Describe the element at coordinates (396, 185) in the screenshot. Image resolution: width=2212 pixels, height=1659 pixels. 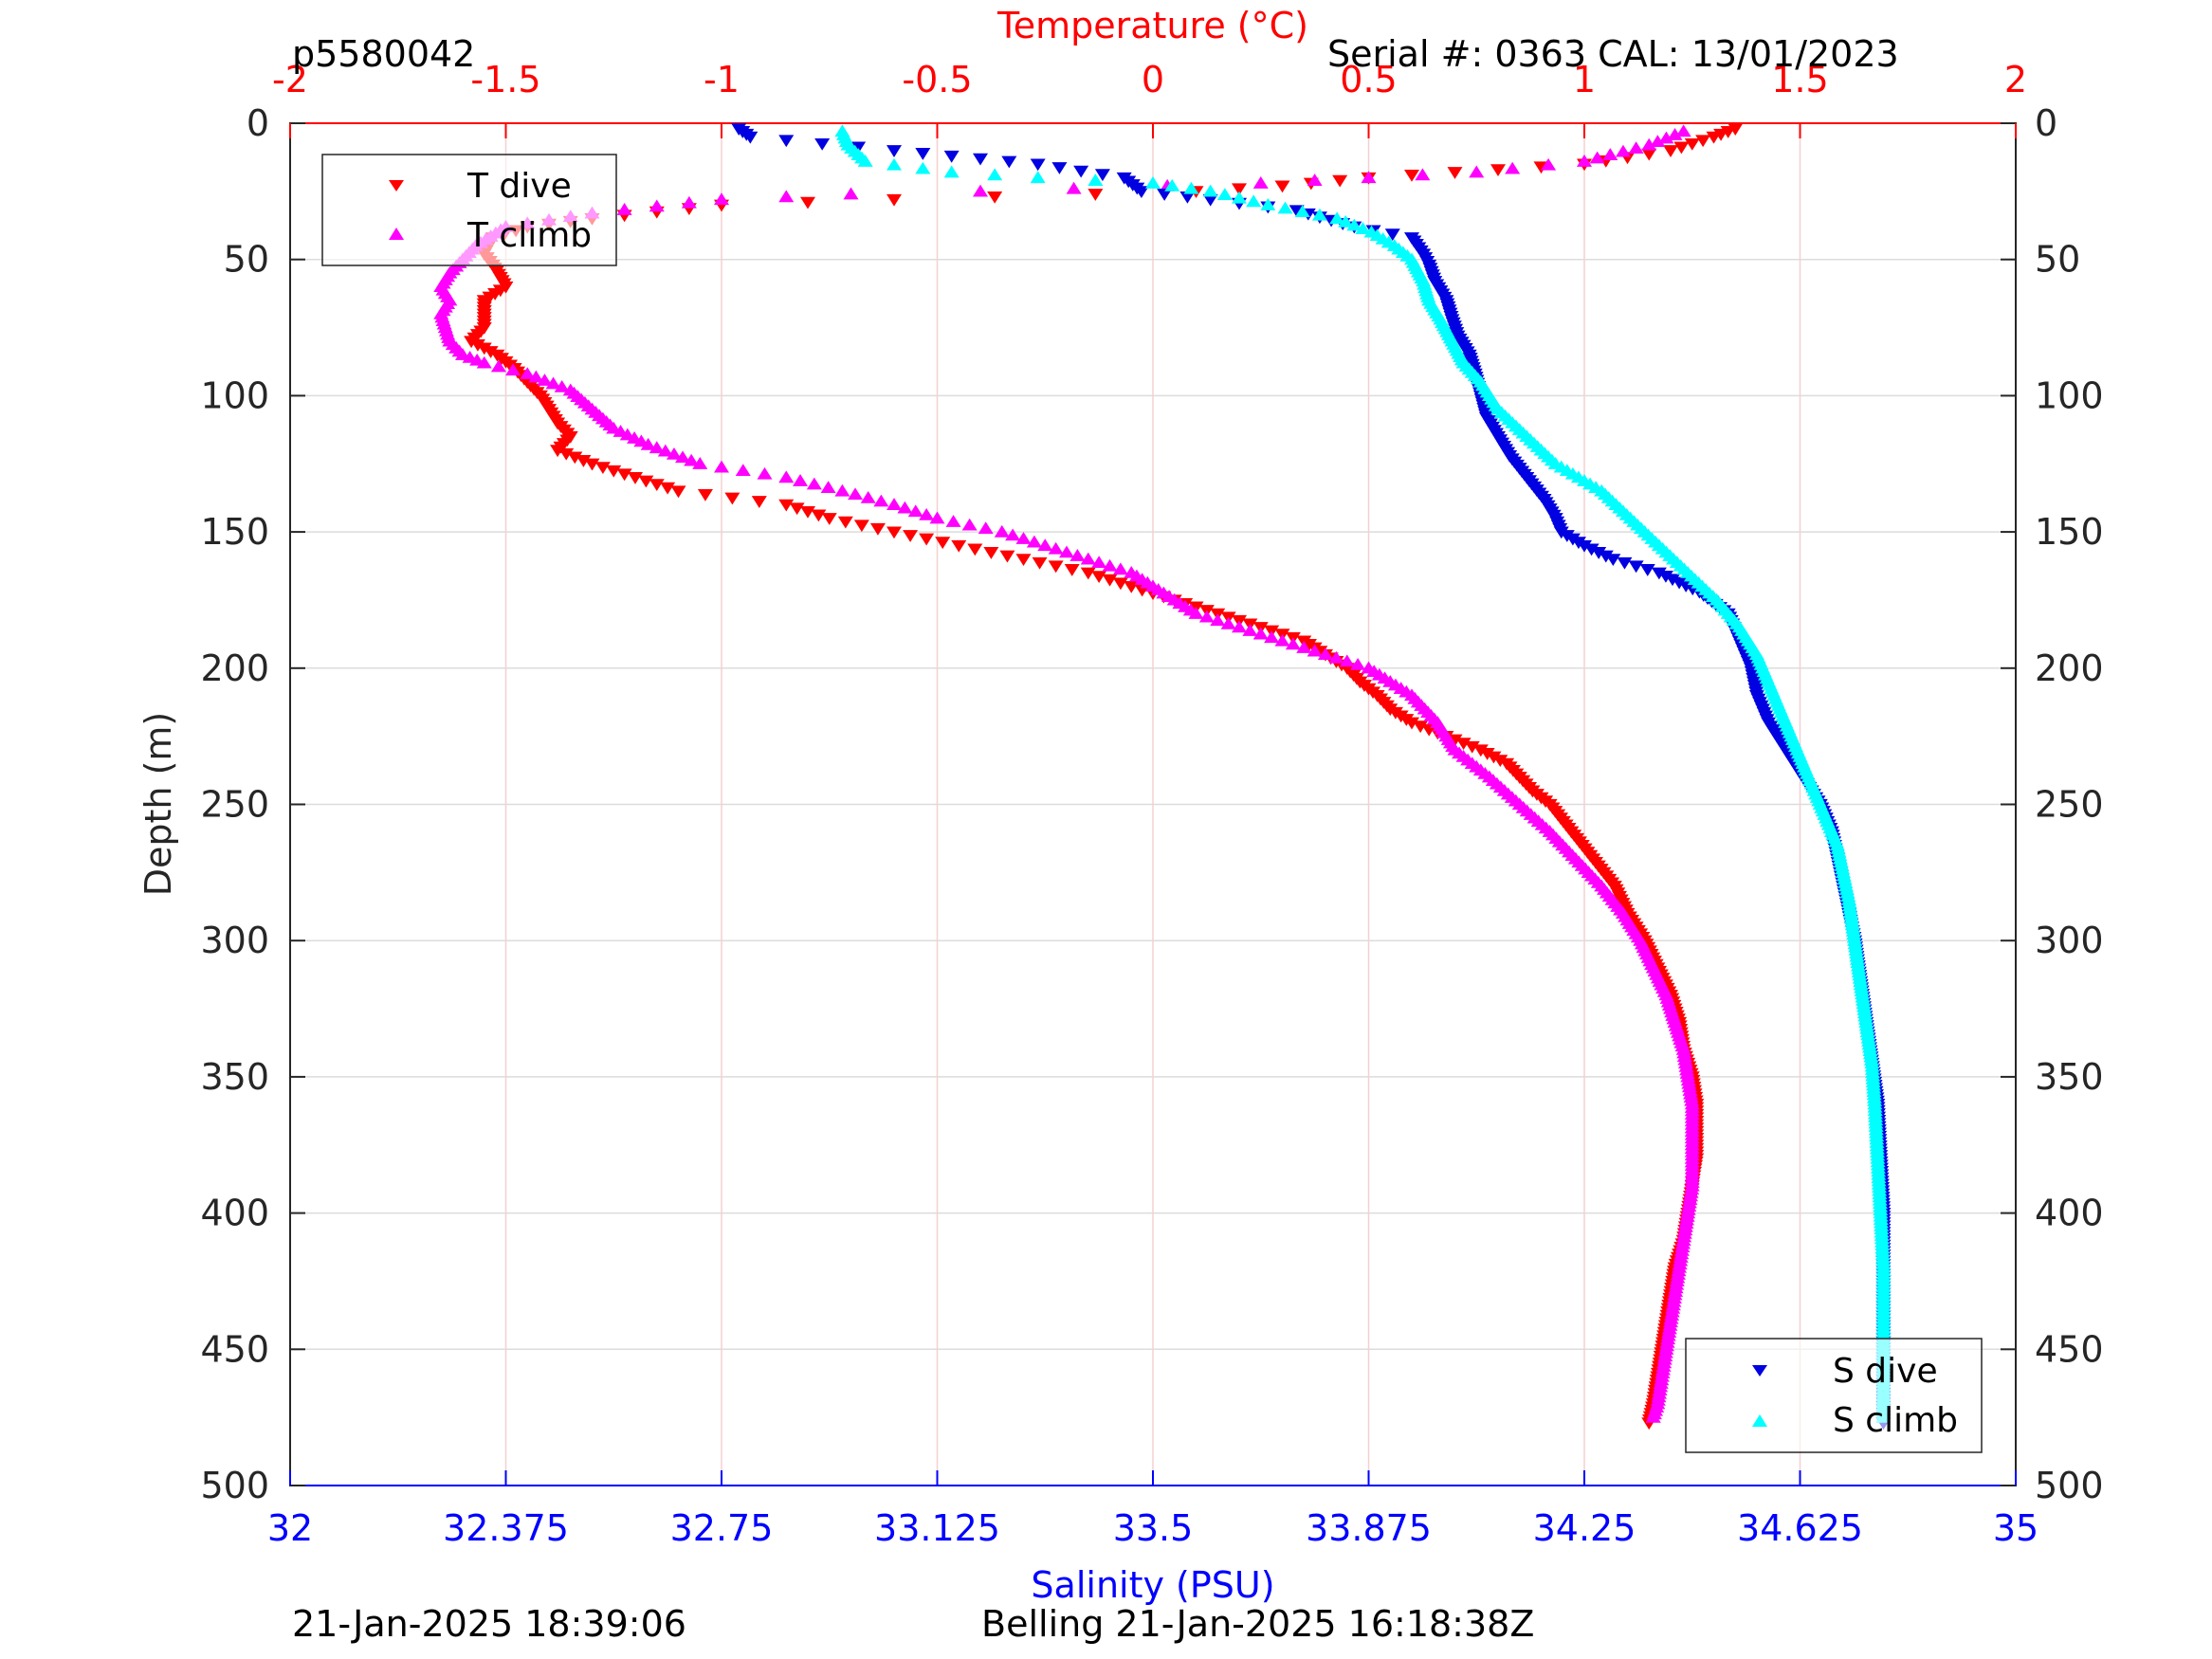
I see `legend-t-dive-marker` at that location.